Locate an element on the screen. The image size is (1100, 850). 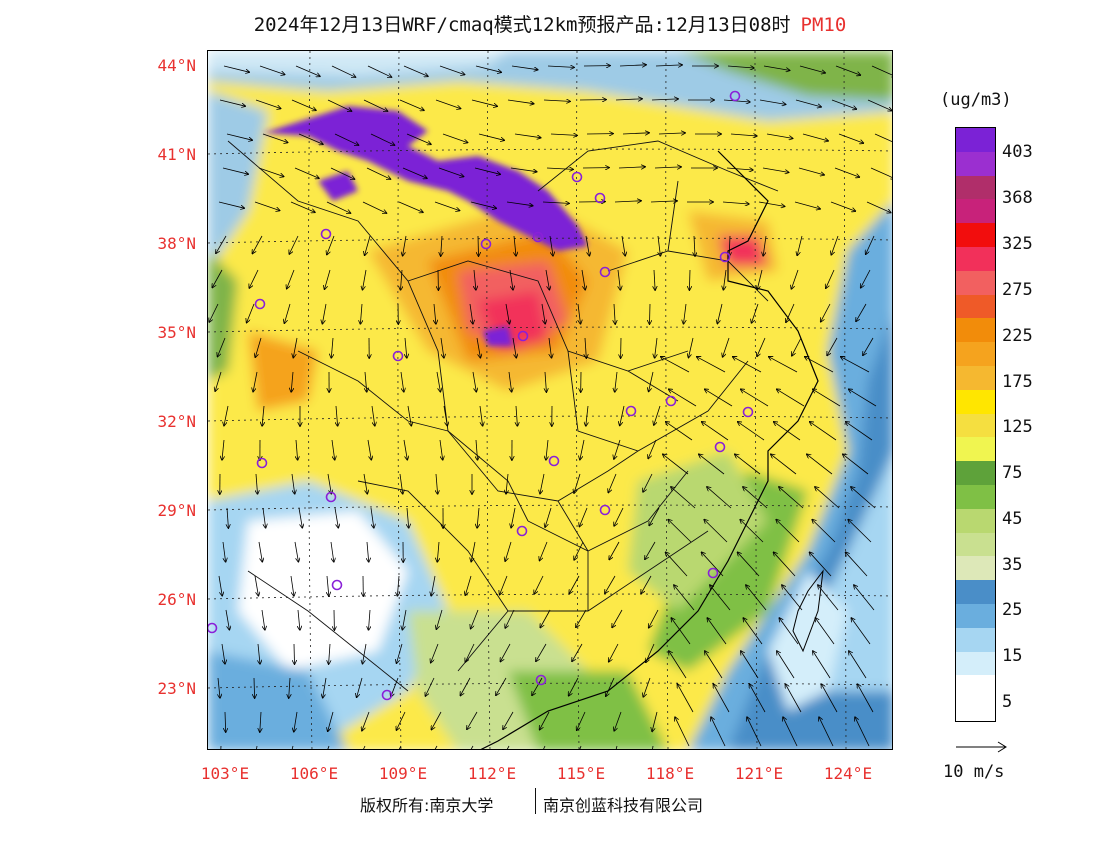
lon-label-103e: 103°E is located at coordinates (225, 773).